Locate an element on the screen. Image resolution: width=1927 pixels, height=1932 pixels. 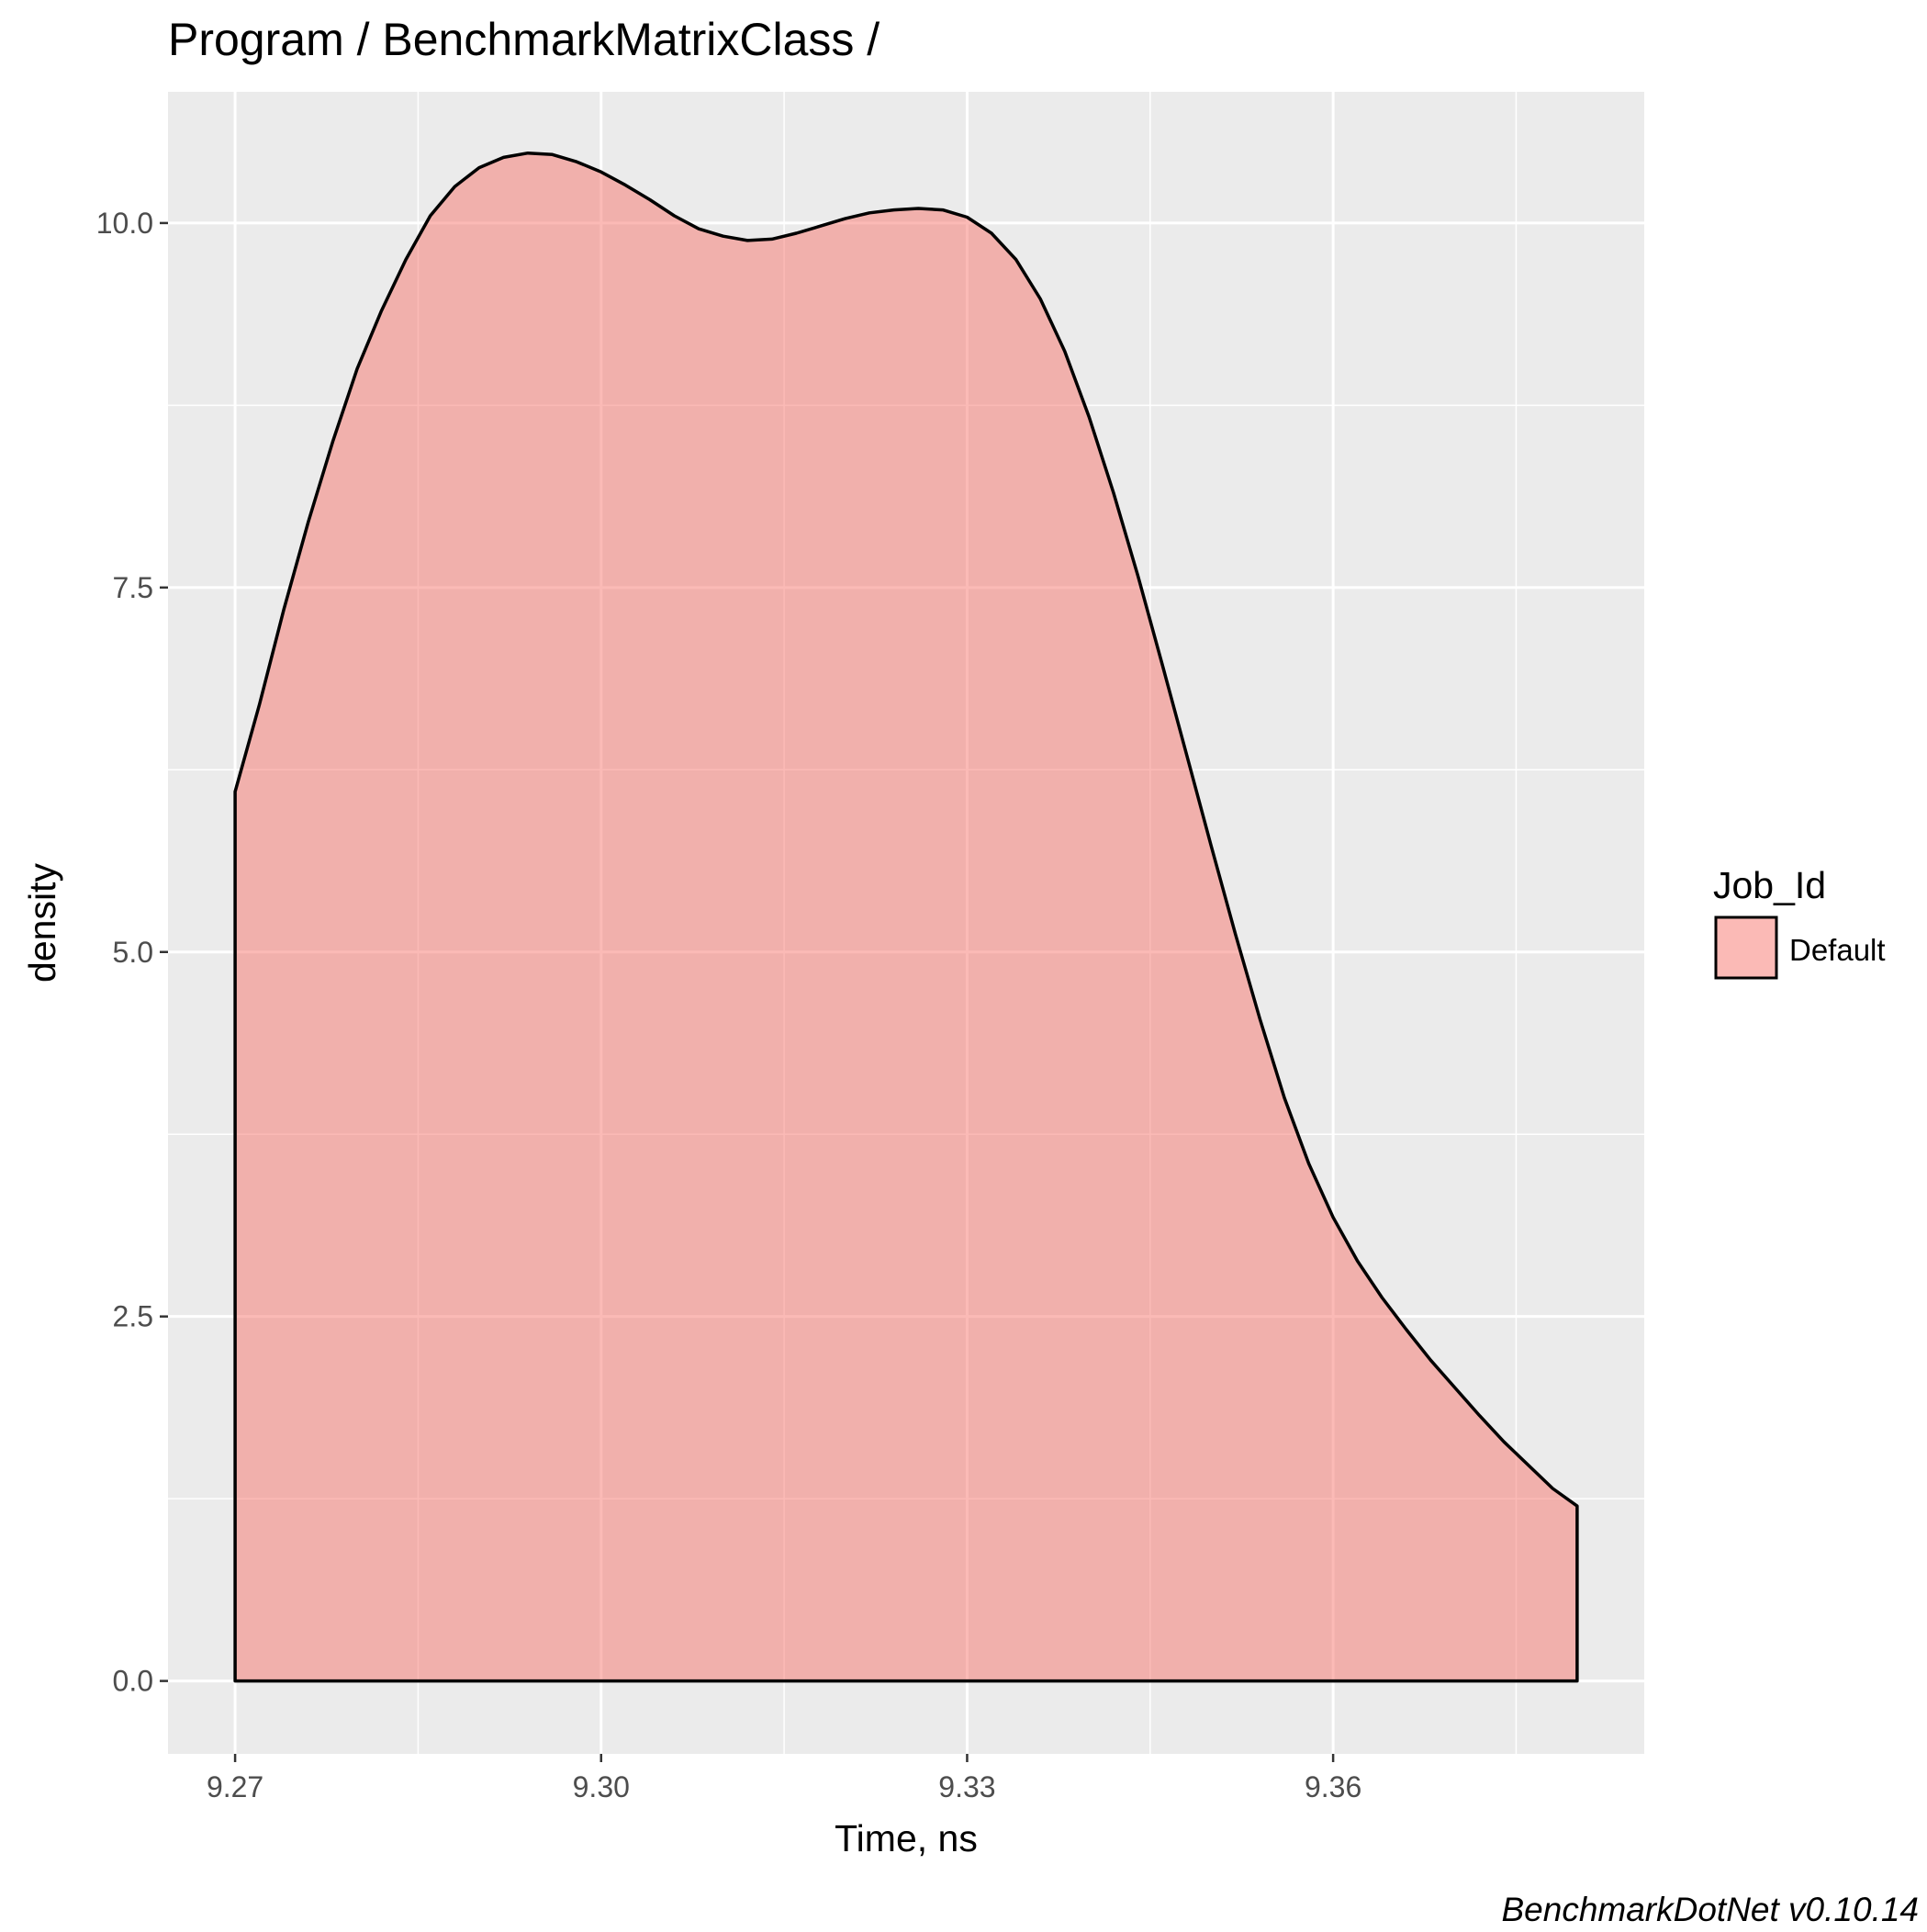
legend-key-default is located at coordinates (1746, 947).